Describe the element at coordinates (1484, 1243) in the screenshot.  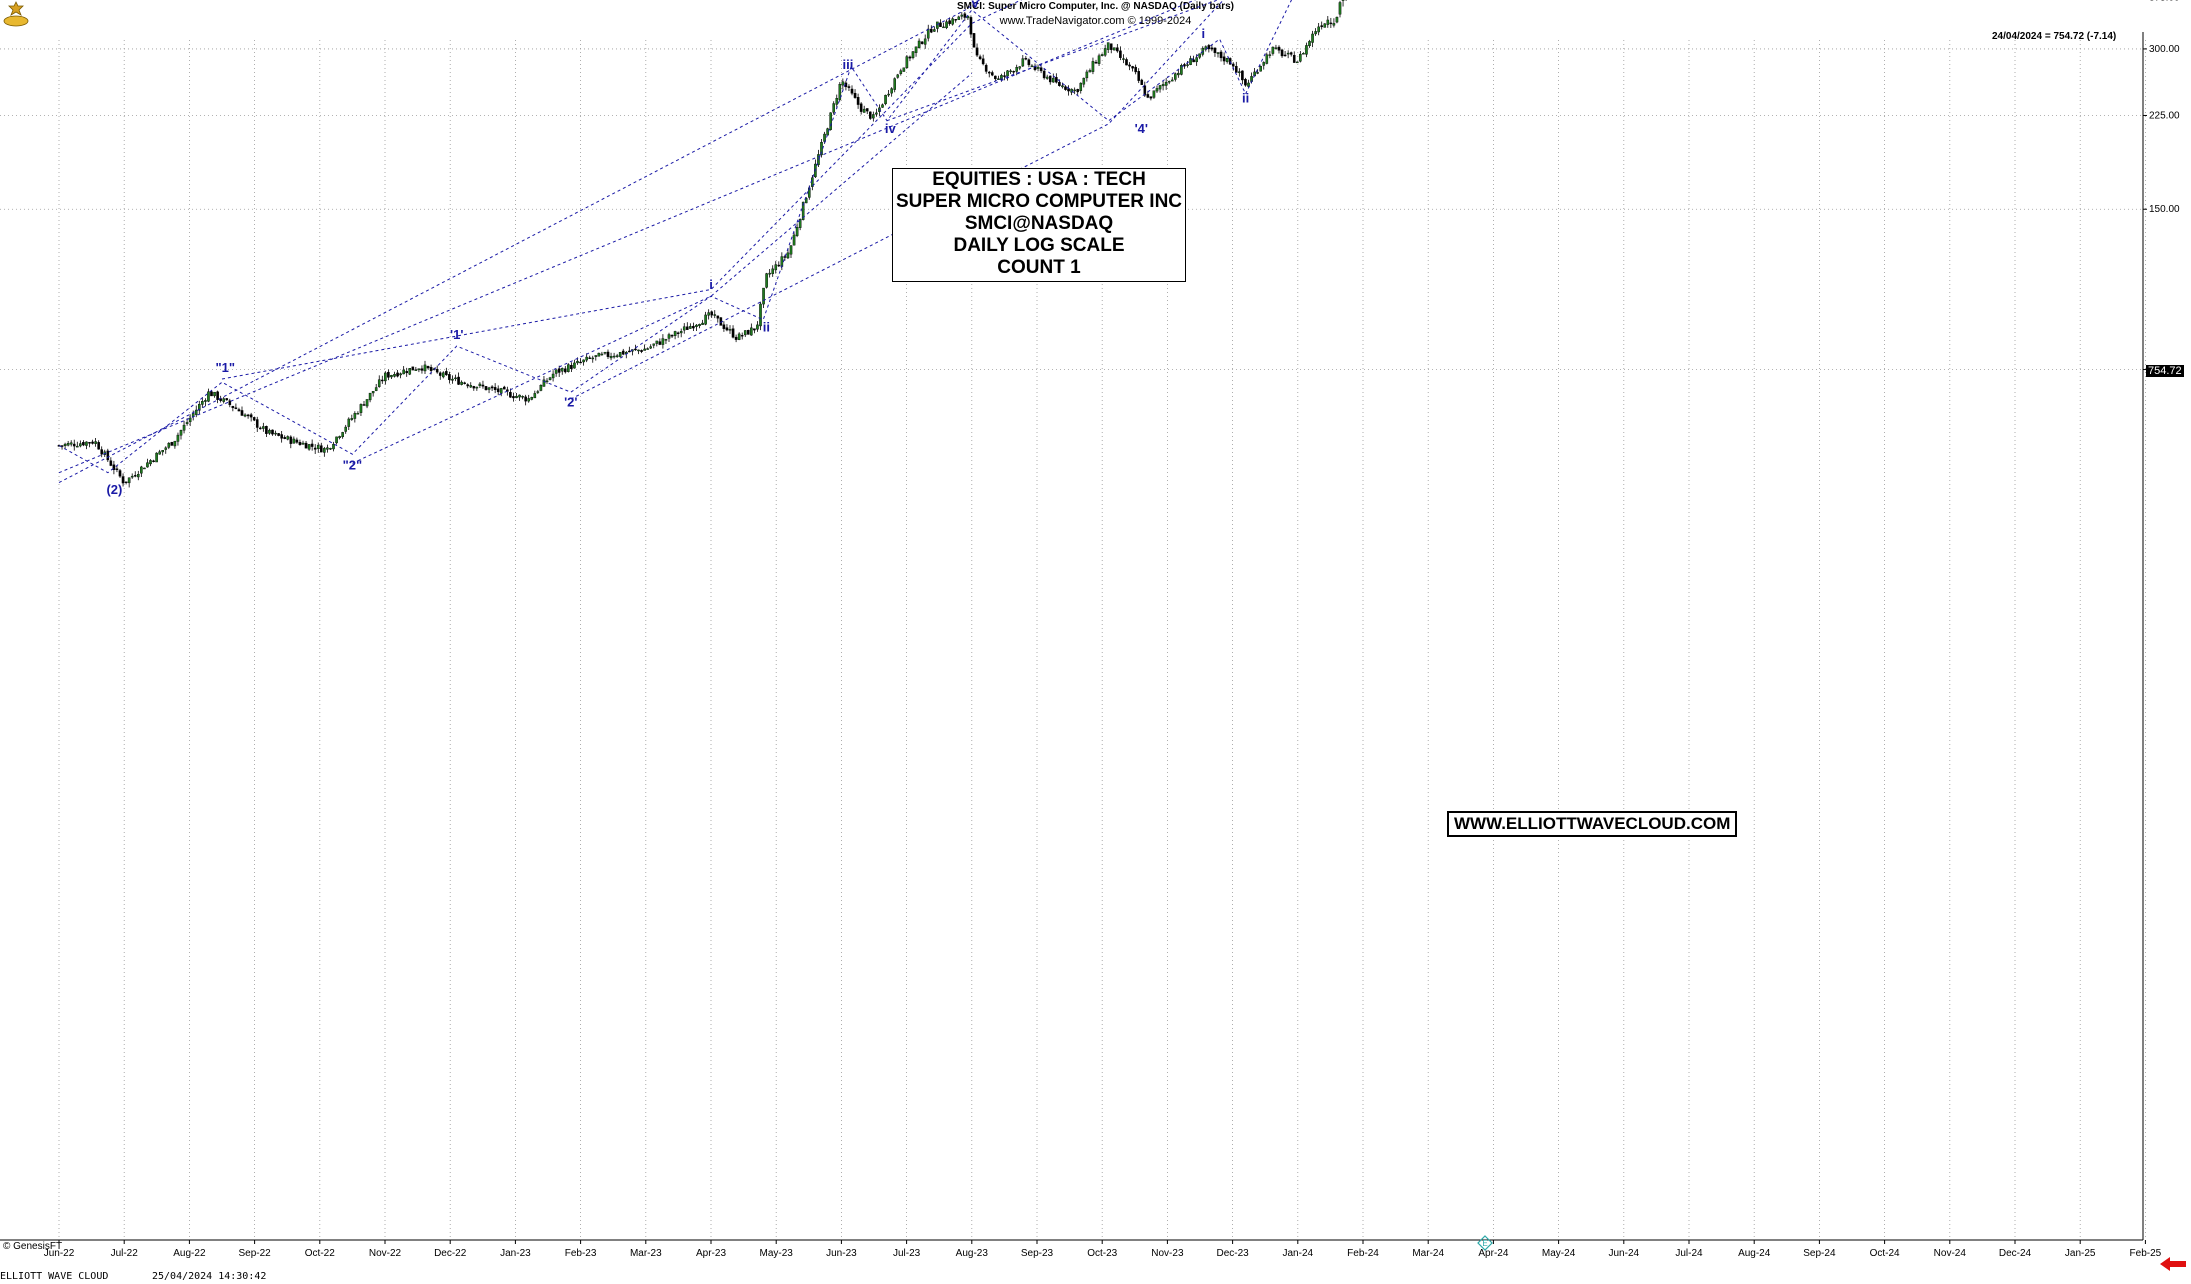
I see `svg-text: E` at that location.